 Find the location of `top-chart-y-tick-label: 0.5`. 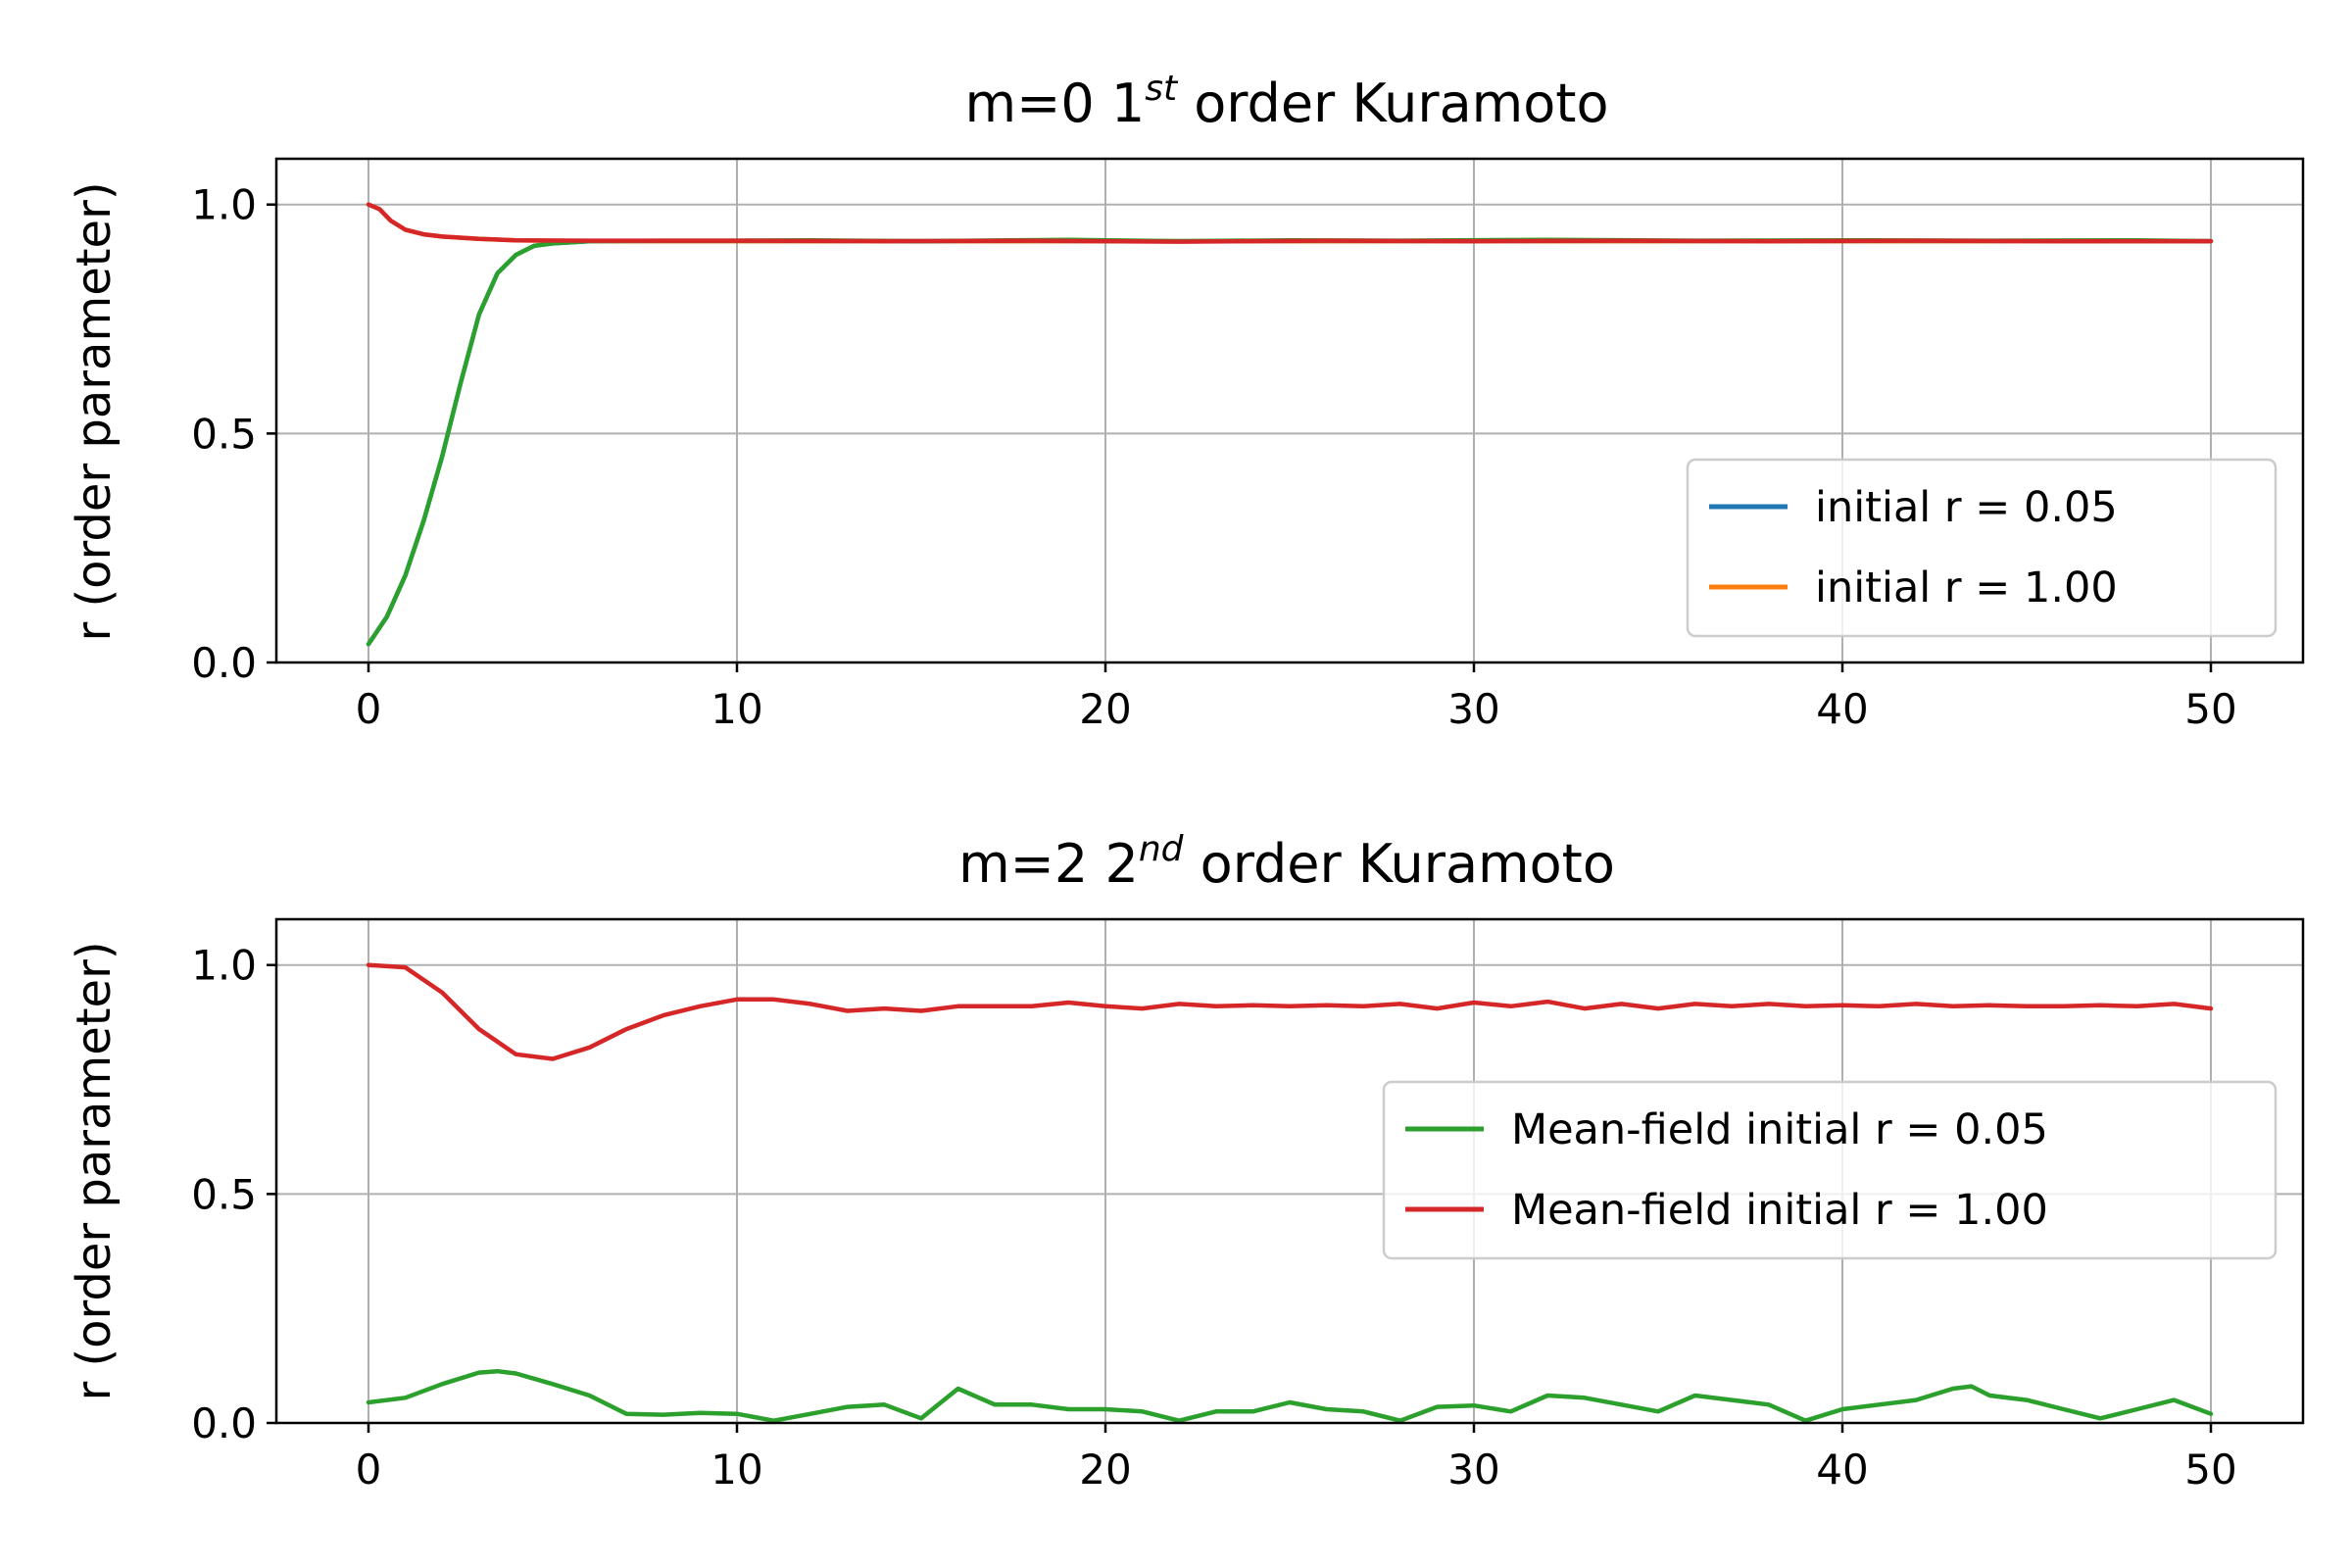

top-chart-y-tick-label: 0.5 is located at coordinates (224, 434).